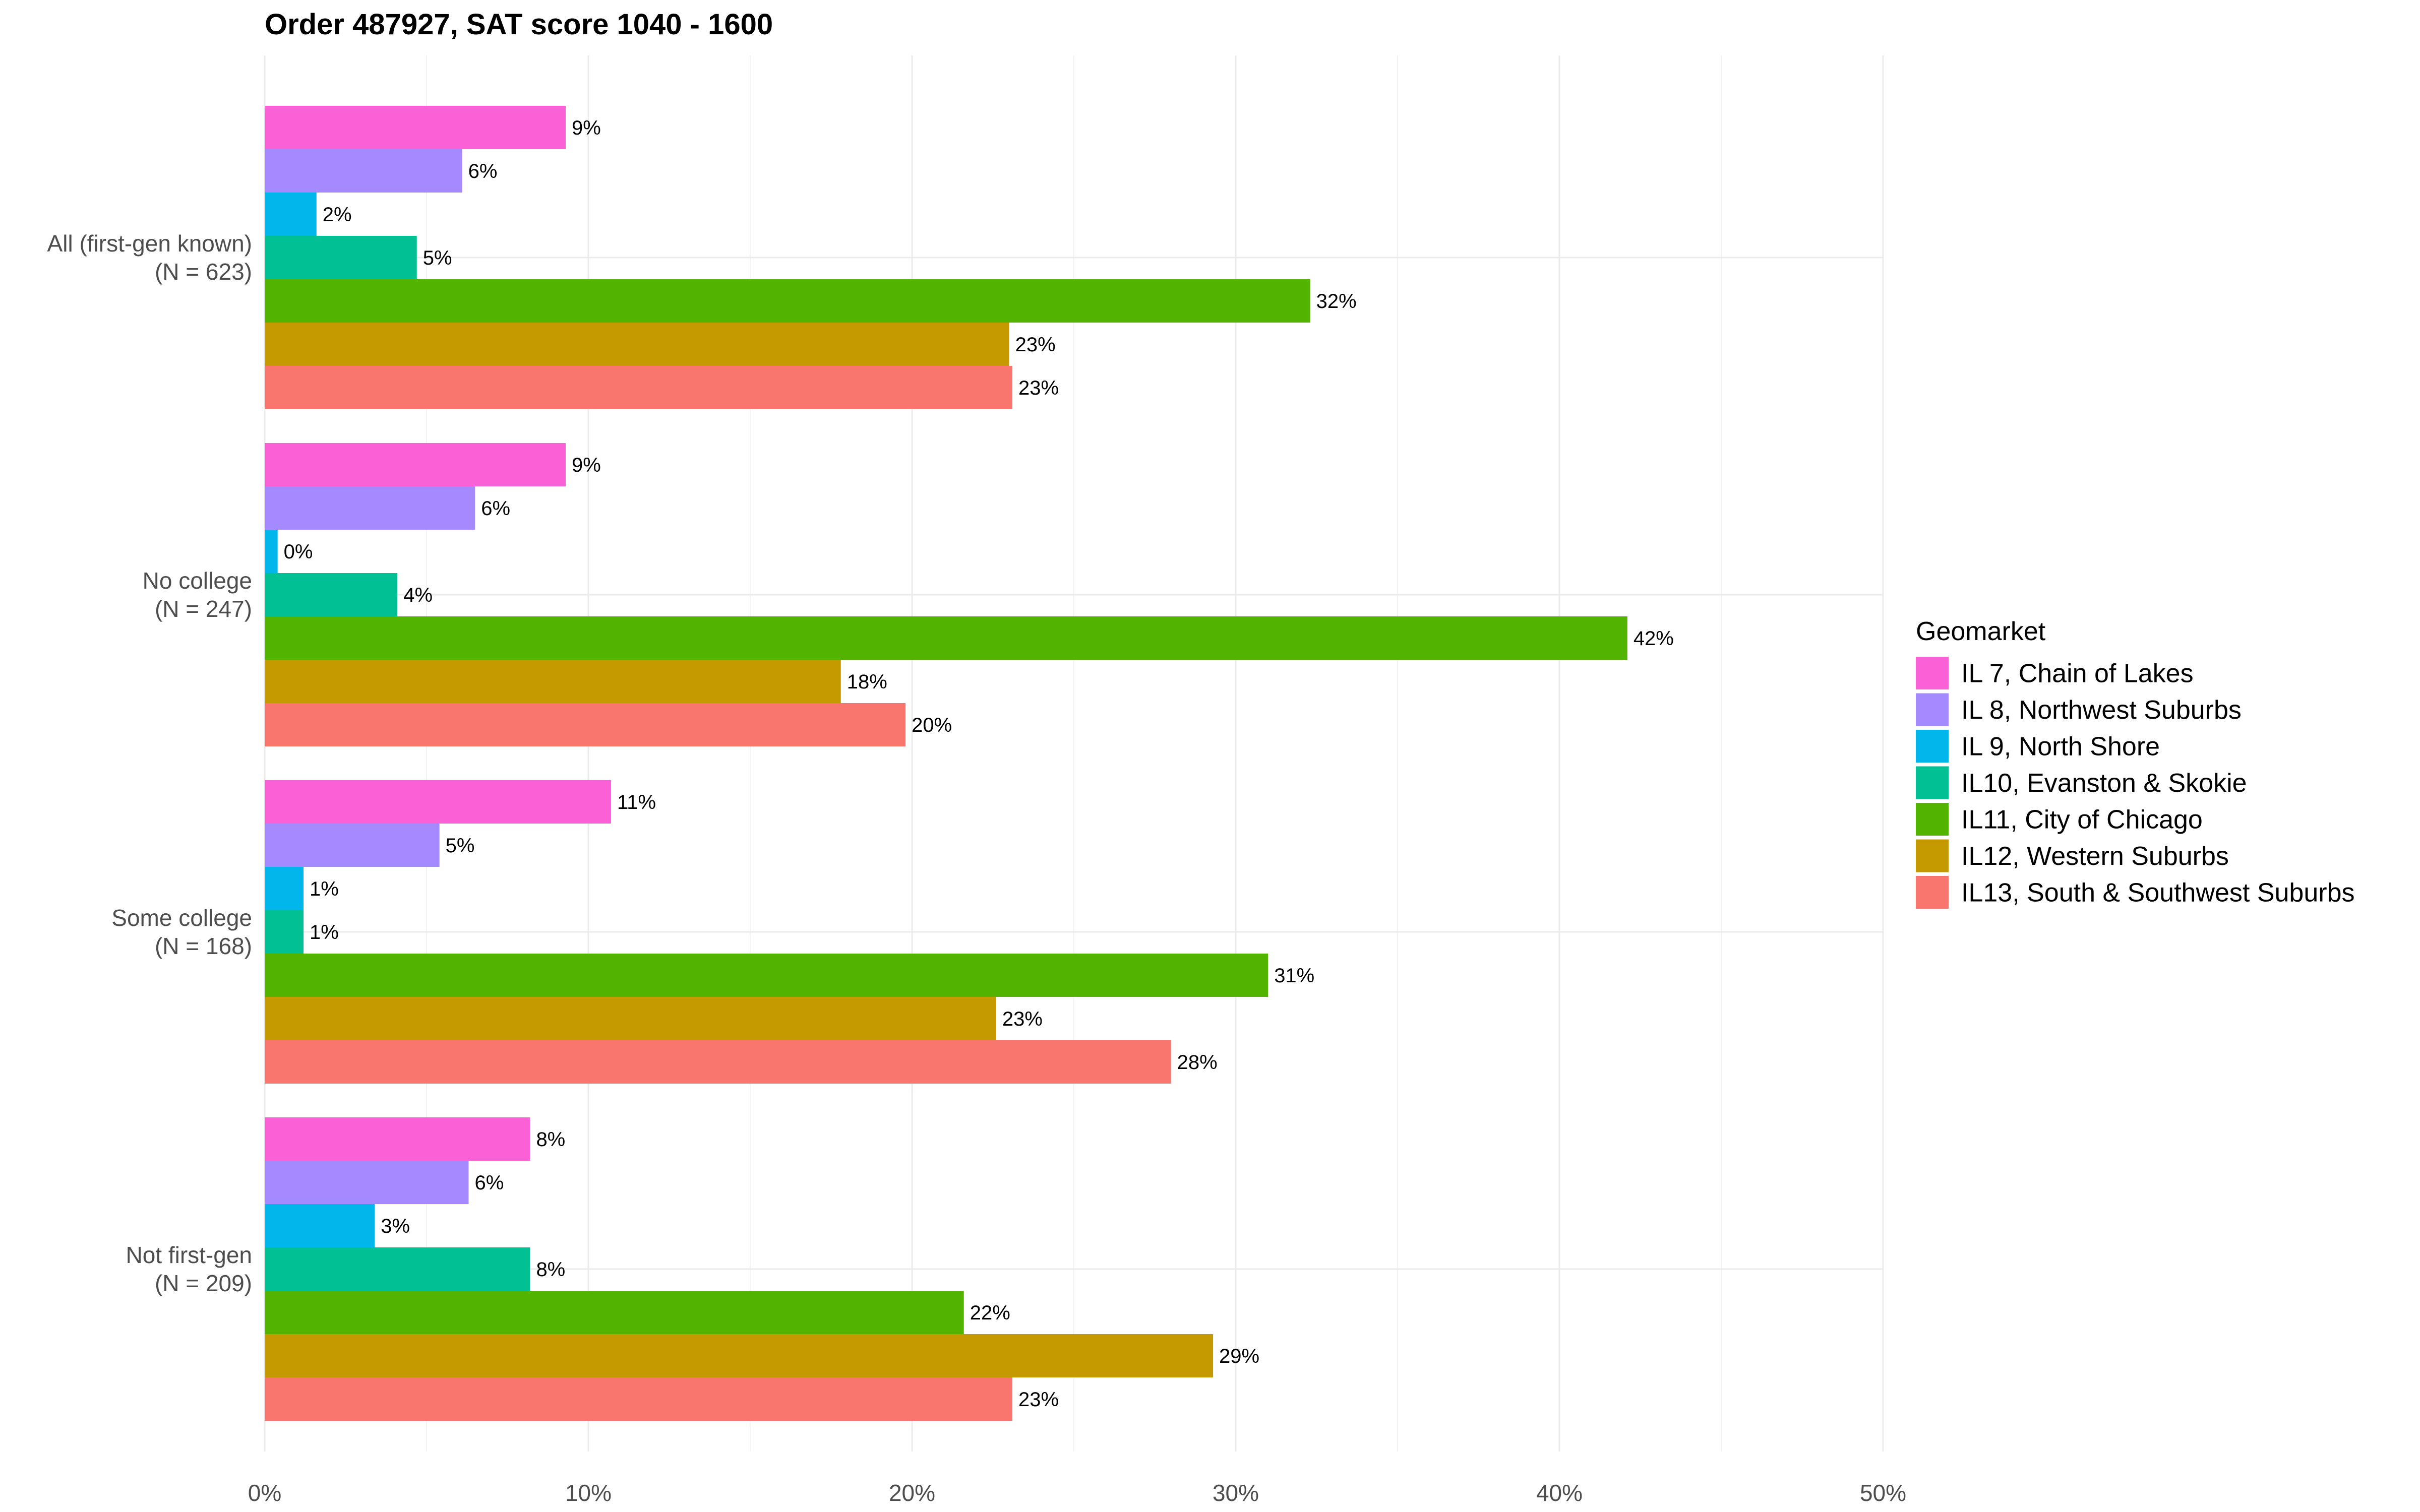 This screenshot has height=1512, width=2420. Describe the element at coordinates (1336, 301) in the screenshot. I see `data-label: 32%` at that location.